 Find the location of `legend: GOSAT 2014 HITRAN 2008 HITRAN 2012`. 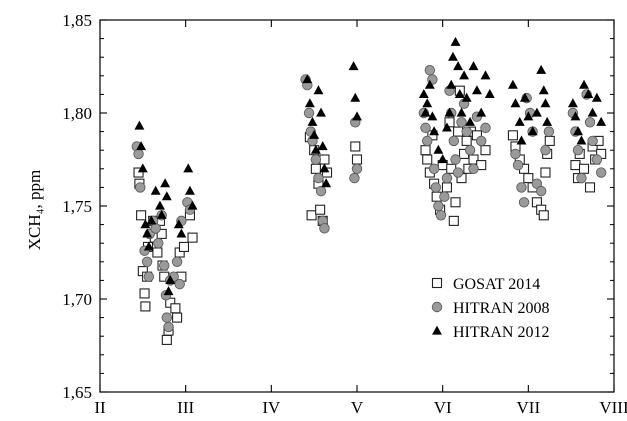

legend: GOSAT 2014 HITRAN 2008 HITRAN 2012 is located at coordinates (490, 308).